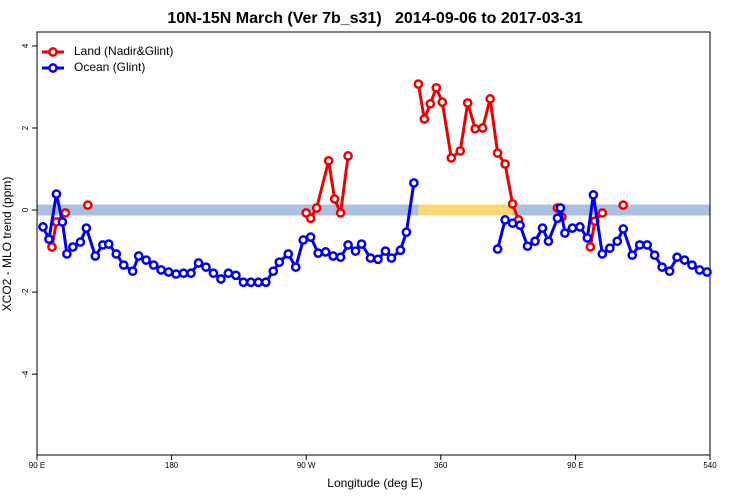 This screenshot has height=500, width=750. Describe the element at coordinates (25, 45) in the screenshot. I see `y-tick-label: 4` at that location.